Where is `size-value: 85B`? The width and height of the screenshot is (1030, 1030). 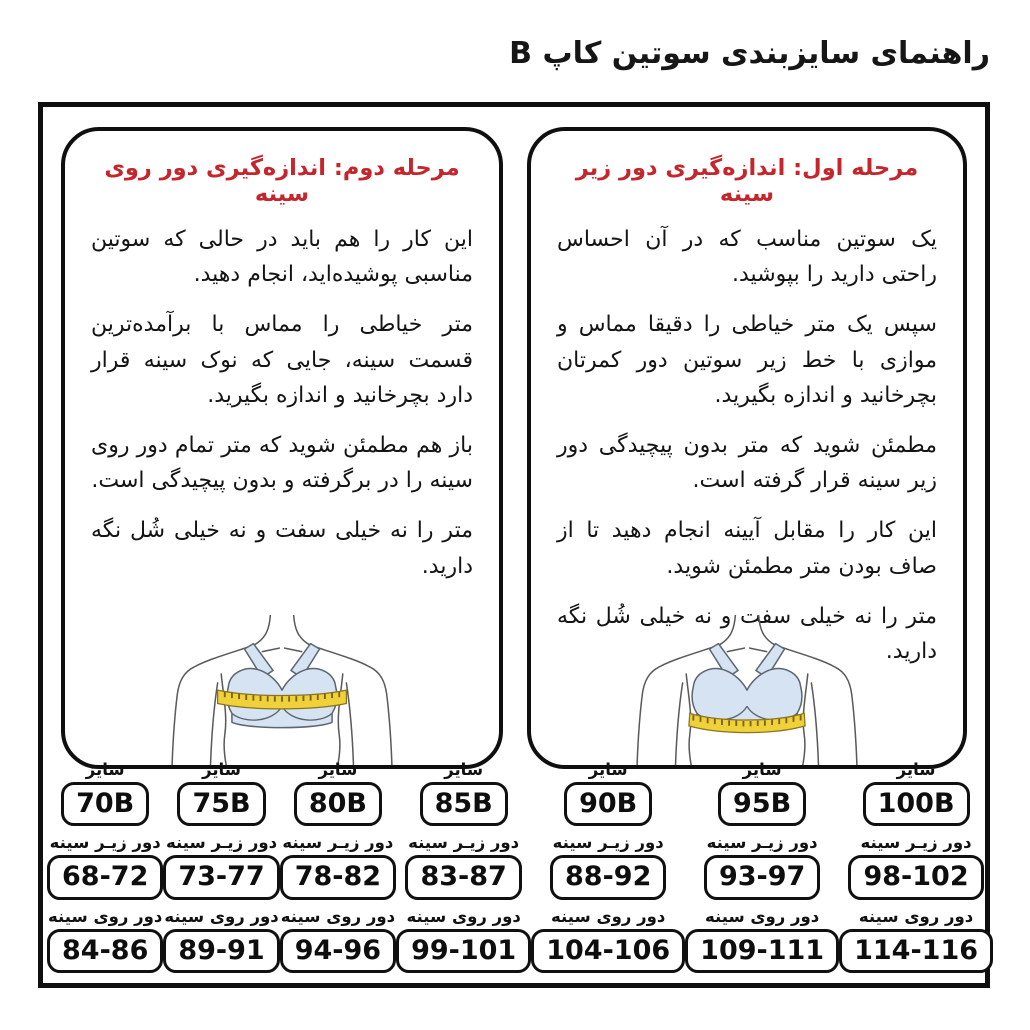
size-value: 85B is located at coordinates (463, 804).